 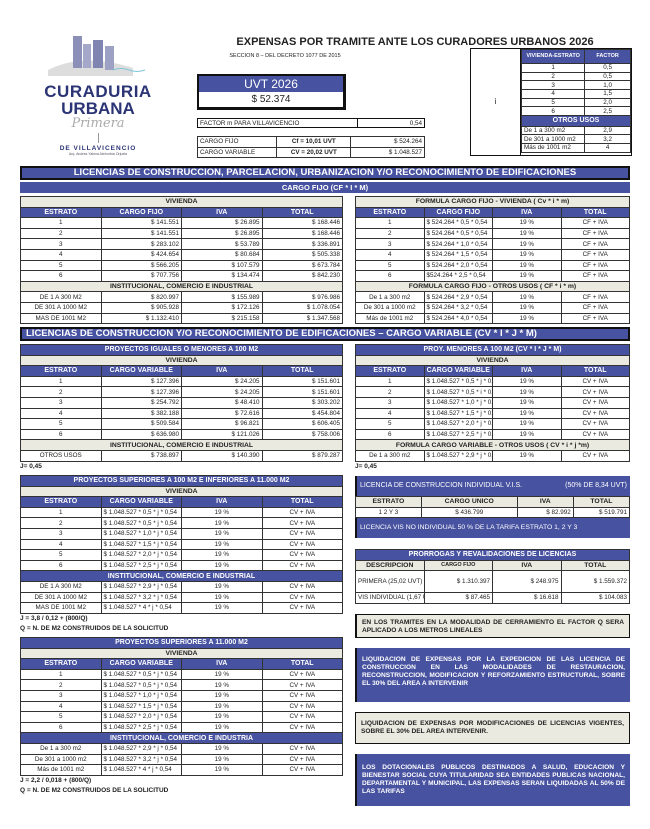 I want to click on table-row: 6 $ 707.756 $ 134.474 $ 842.230, so click(x=181, y=276).